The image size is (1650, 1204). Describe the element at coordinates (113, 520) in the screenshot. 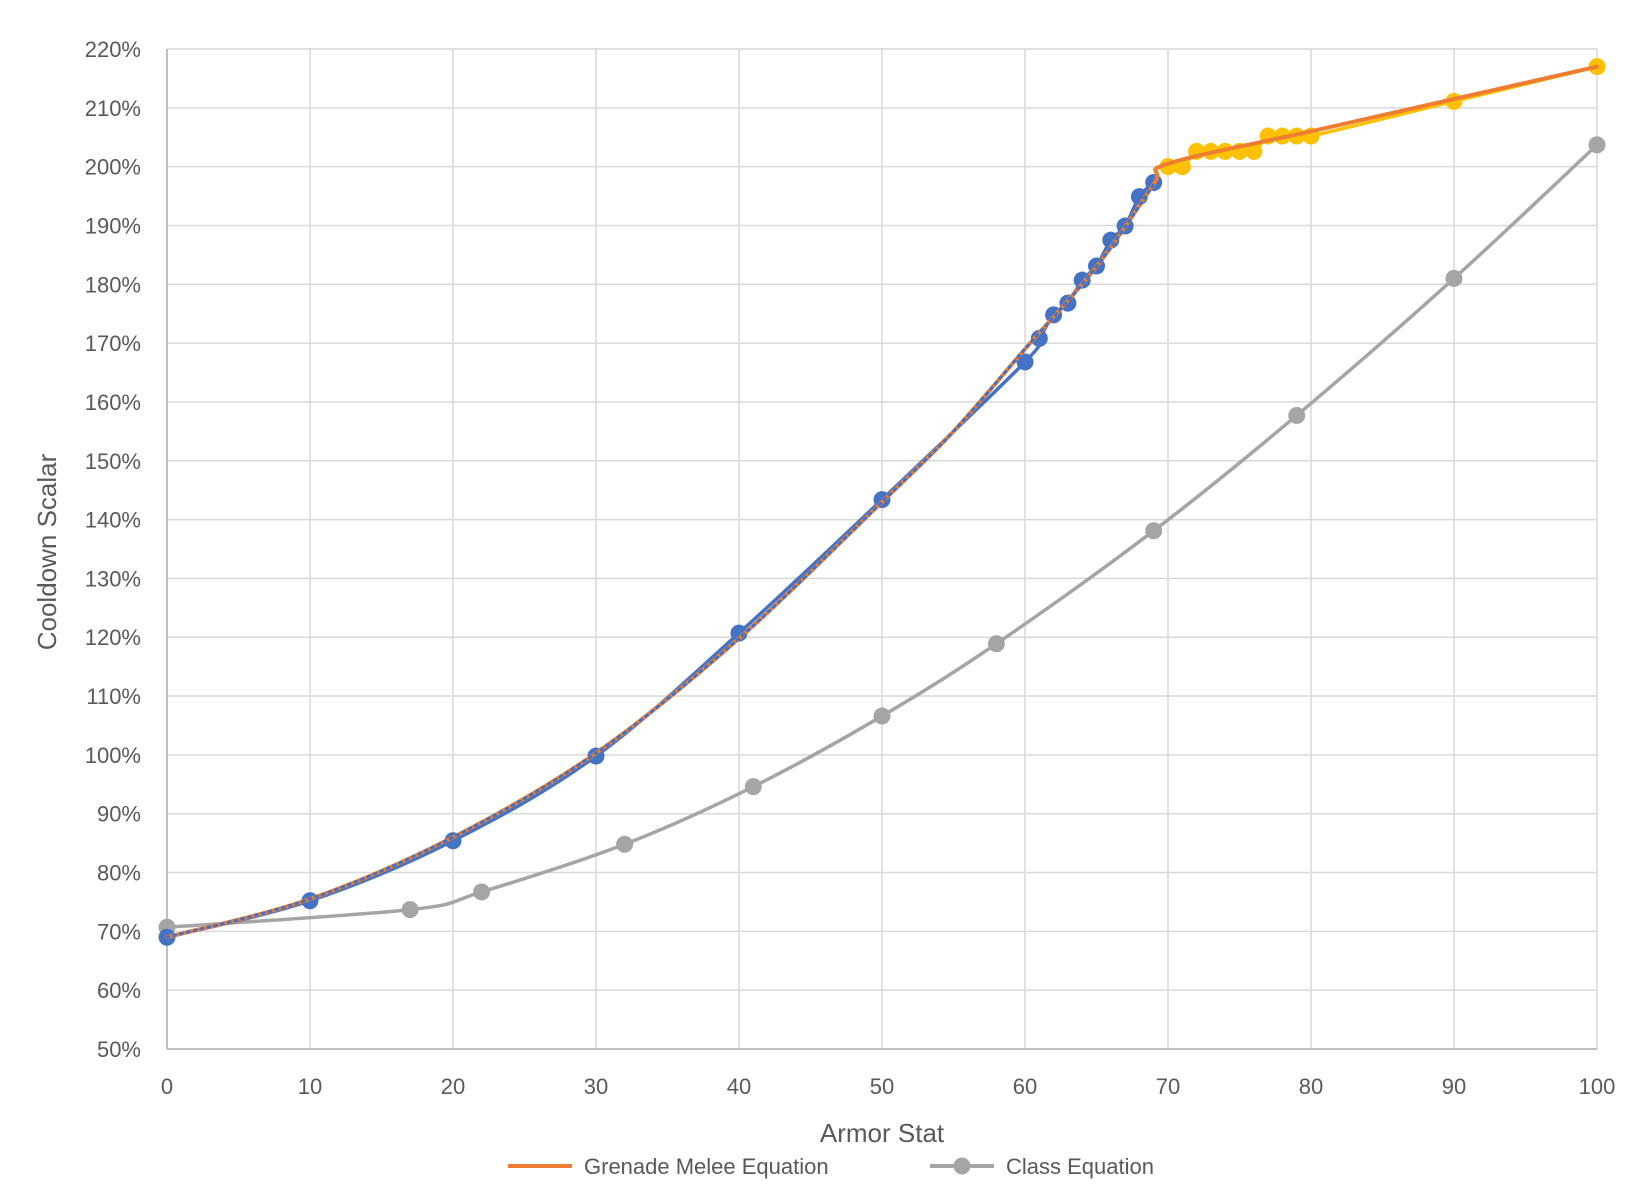

I see `y-tick-label: 140%` at that location.